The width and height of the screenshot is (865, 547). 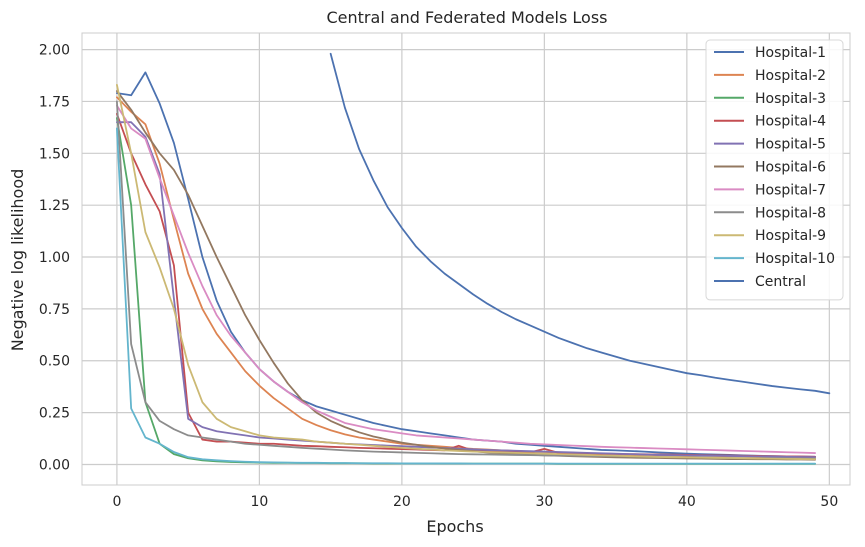 What do you see at coordinates (790, 190) in the screenshot?
I see `legend-label-hospital-7: Hospital-7` at bounding box center [790, 190].